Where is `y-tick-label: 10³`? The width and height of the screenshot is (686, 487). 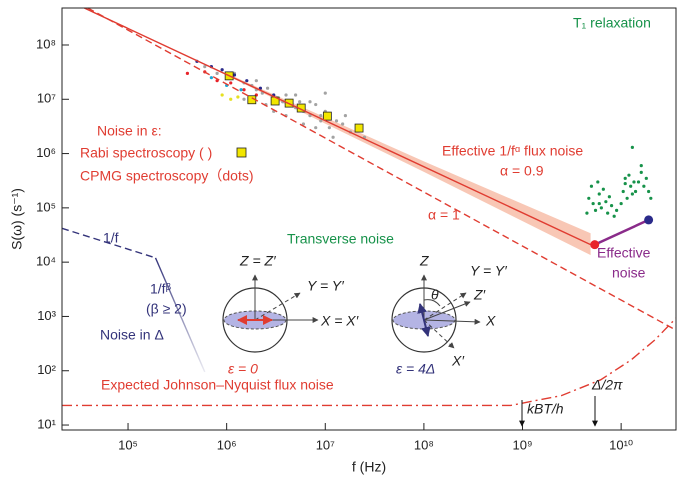 y-tick-label: 10³ is located at coordinates (46, 315).